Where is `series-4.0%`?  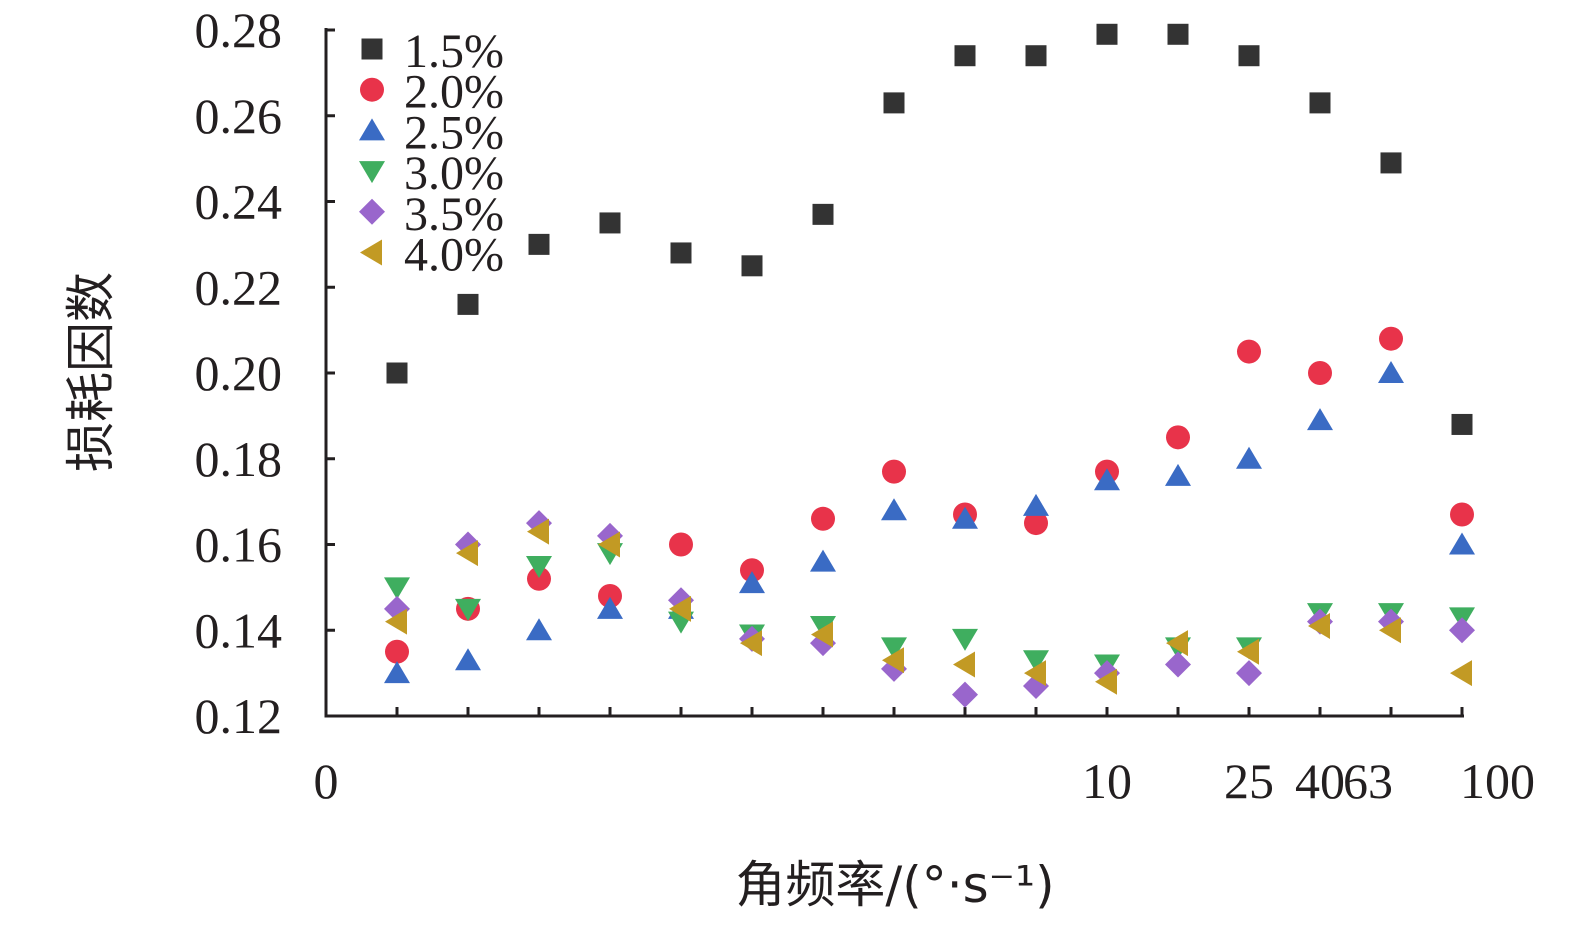 series-4.0% is located at coordinates (928, 606).